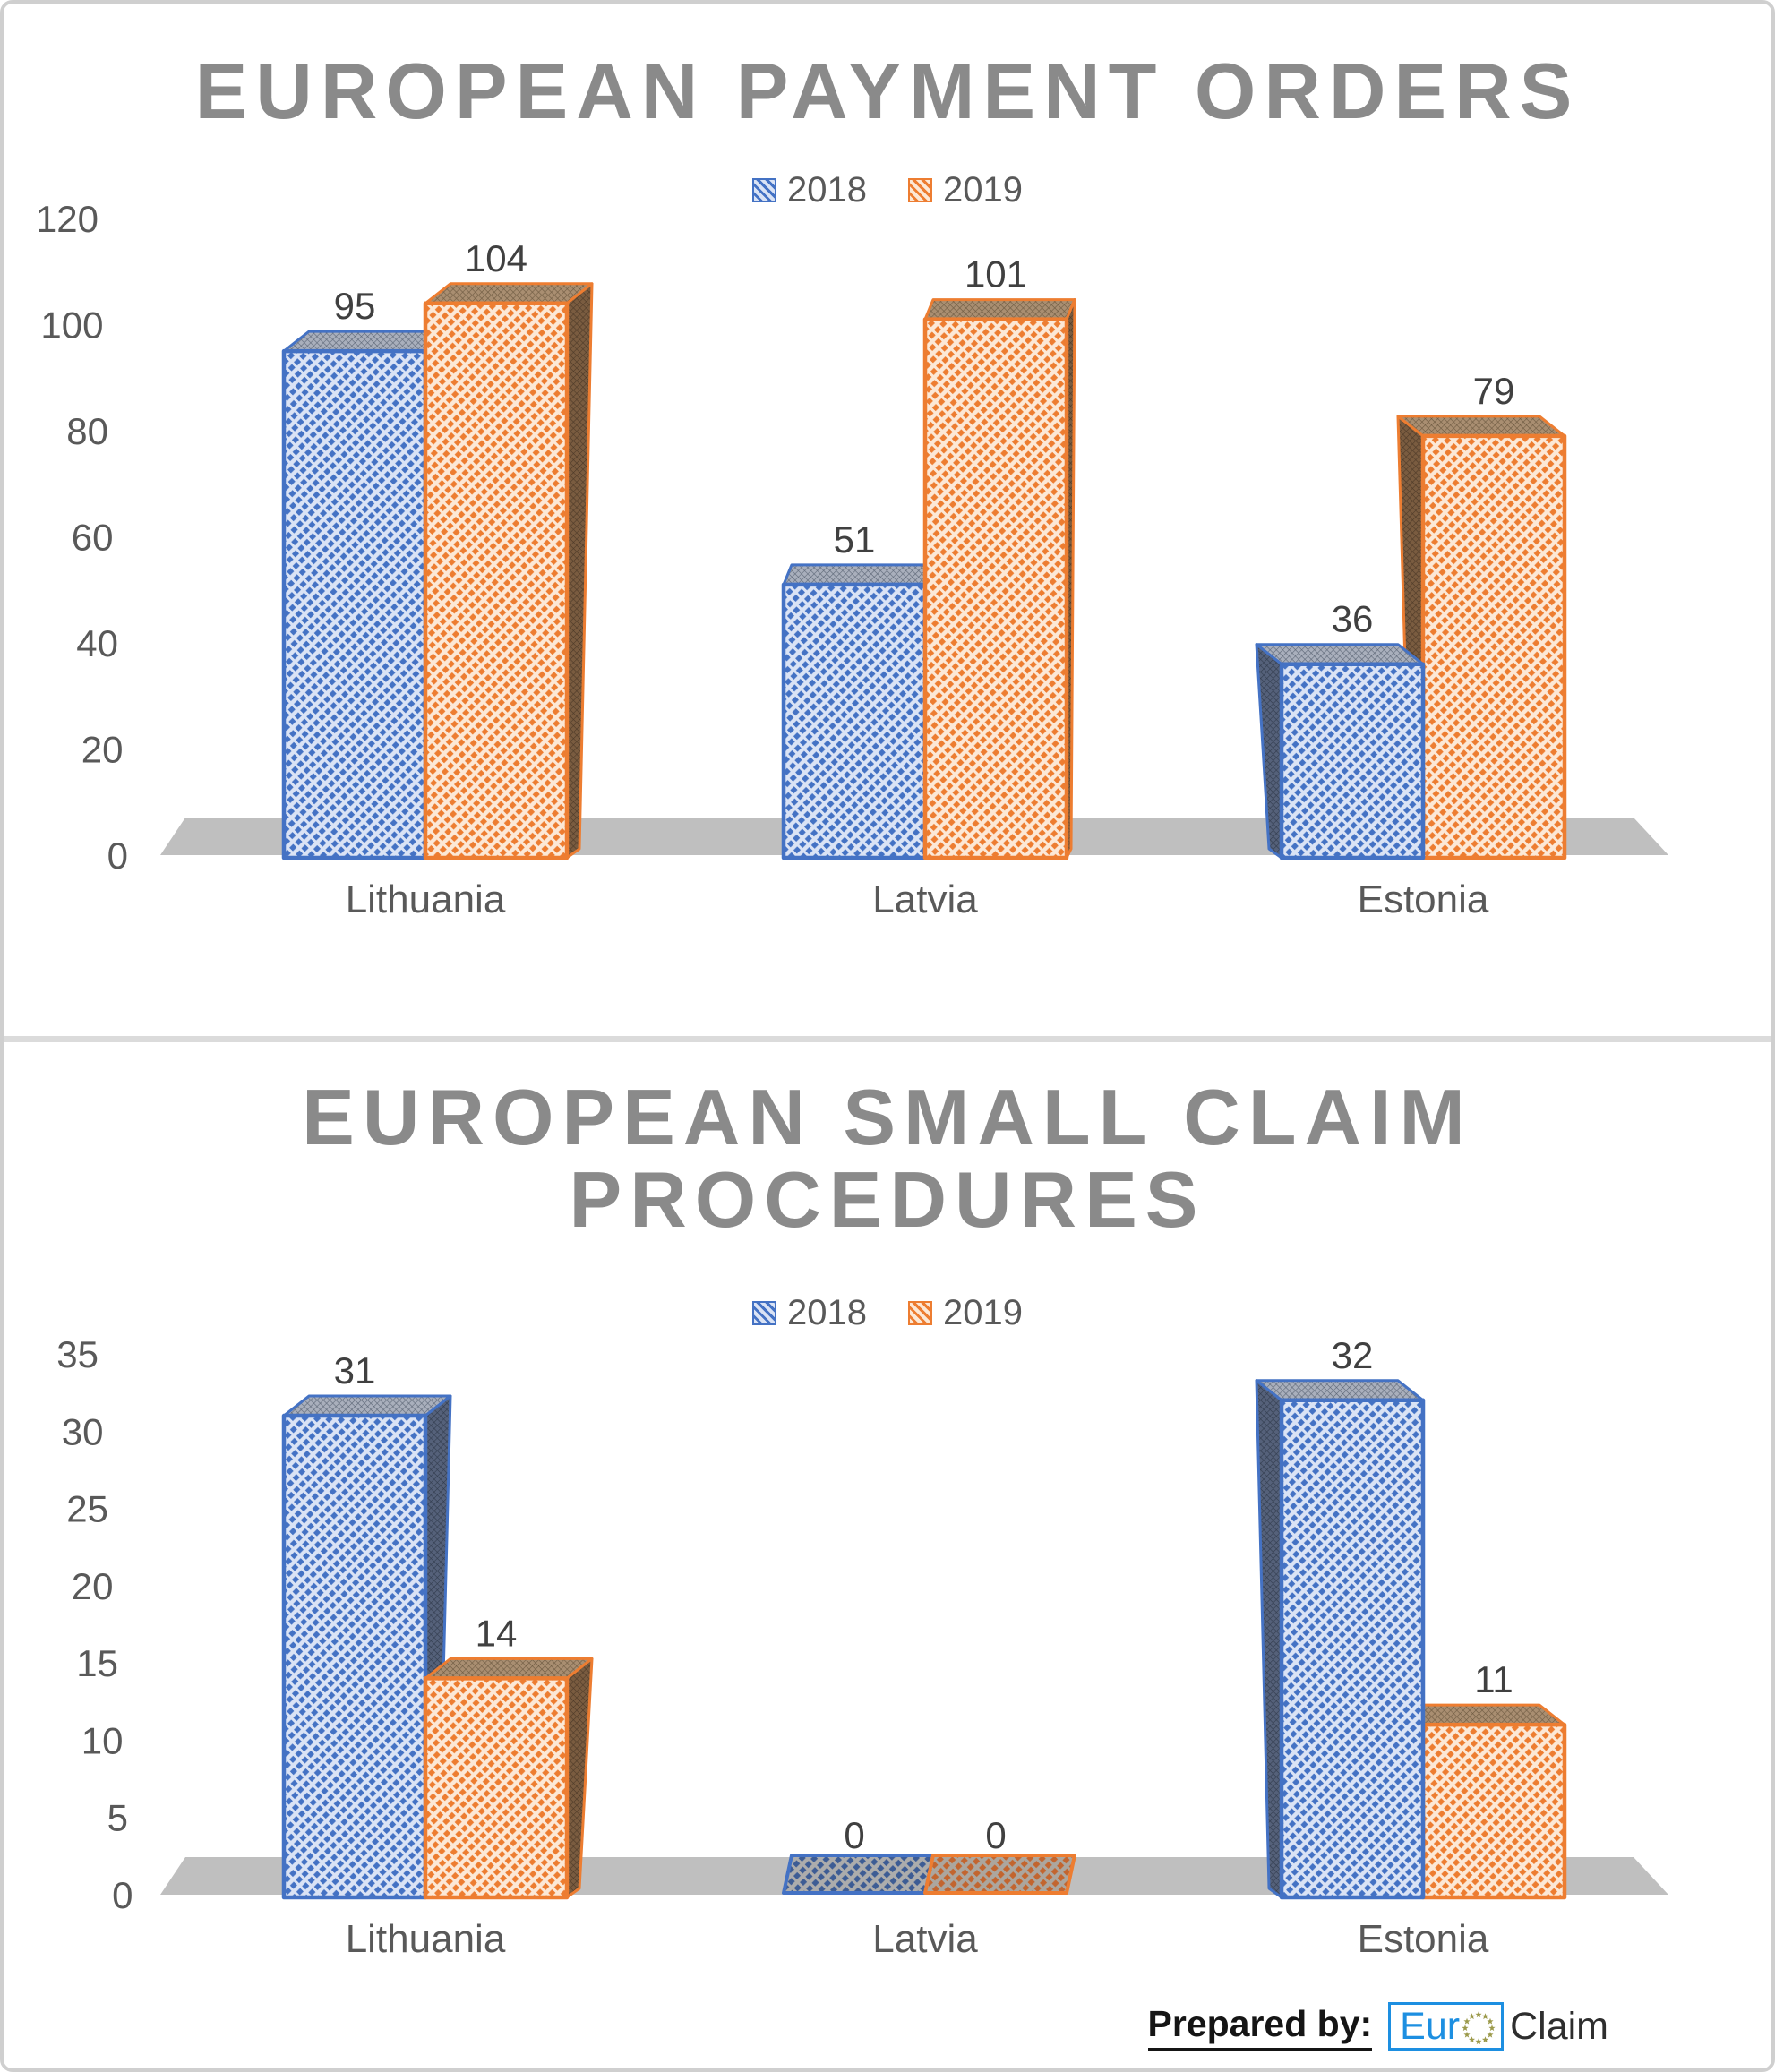  I want to click on y-axis-tick-label-30: 30, so click(83, 1431).